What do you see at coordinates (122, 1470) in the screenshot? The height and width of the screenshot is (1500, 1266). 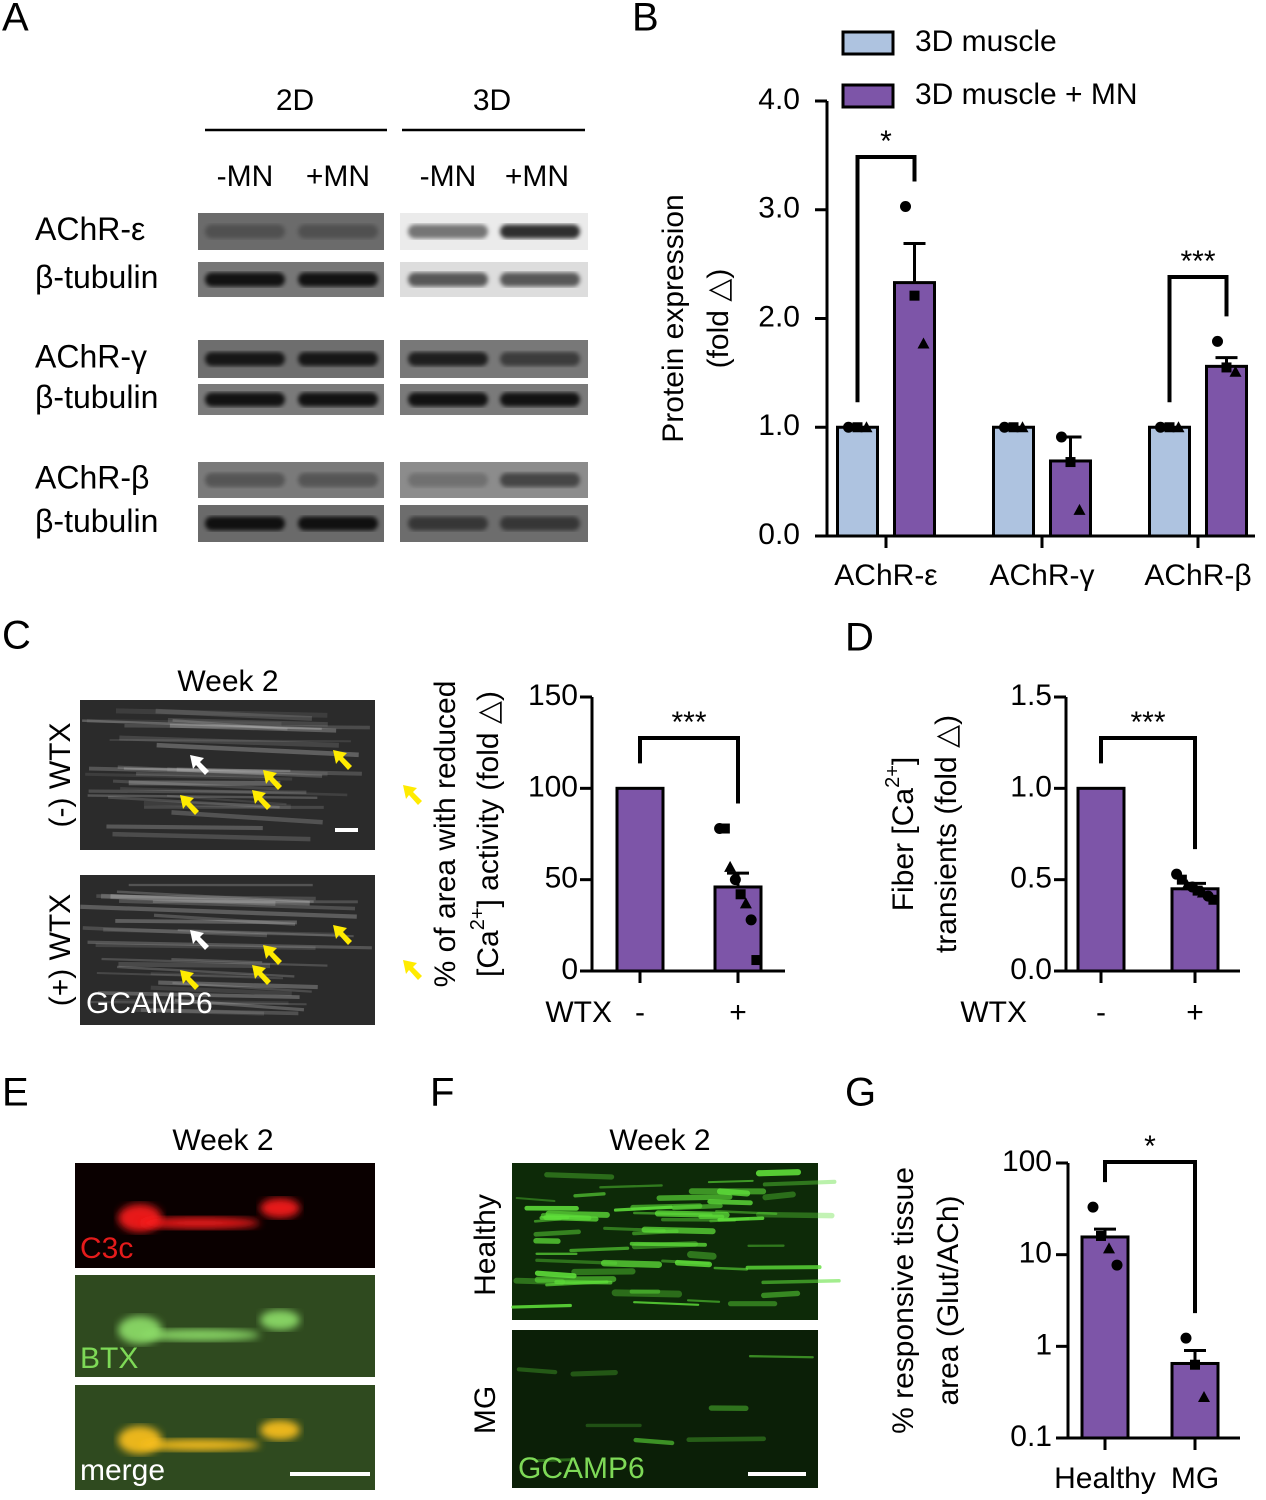 I see `channel-label: merge` at bounding box center [122, 1470].